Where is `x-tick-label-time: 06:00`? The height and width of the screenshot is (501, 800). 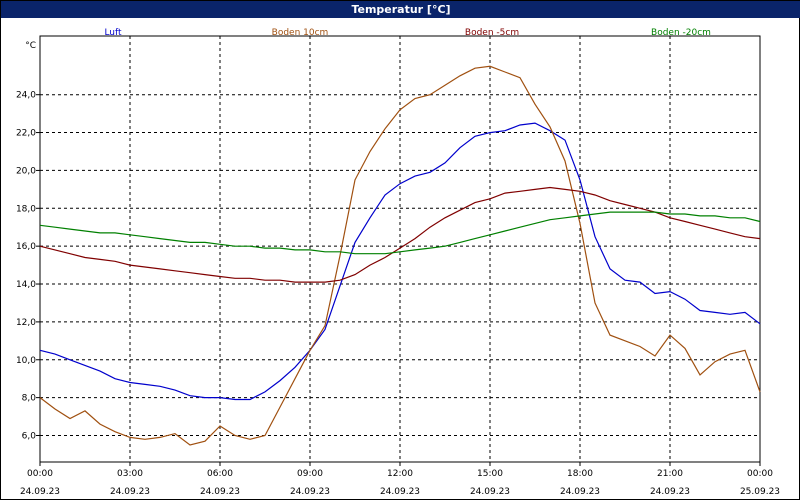
x-tick-label-time: 06:00 is located at coordinates (220, 474).